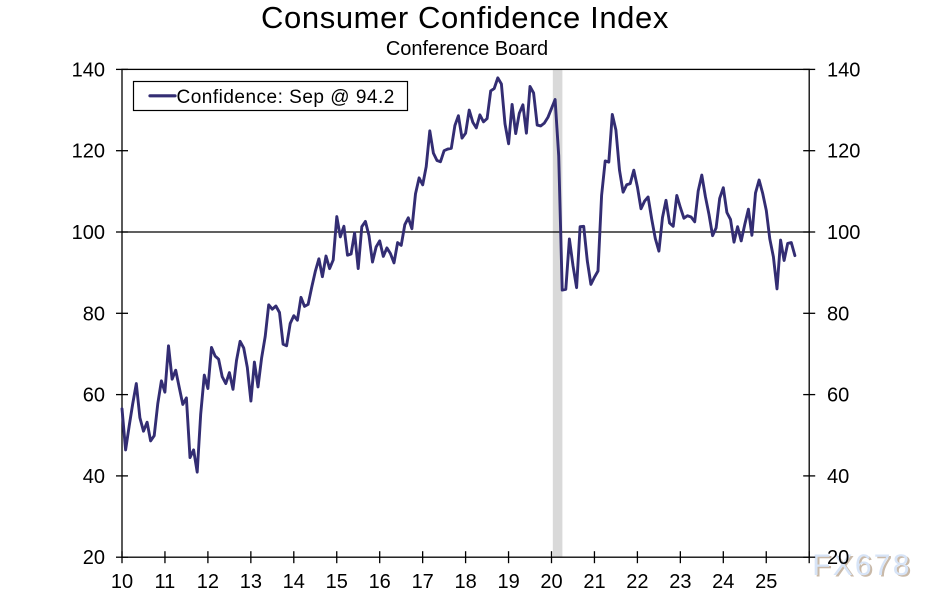  I want to click on svg-text: 18, so click(465, 582).